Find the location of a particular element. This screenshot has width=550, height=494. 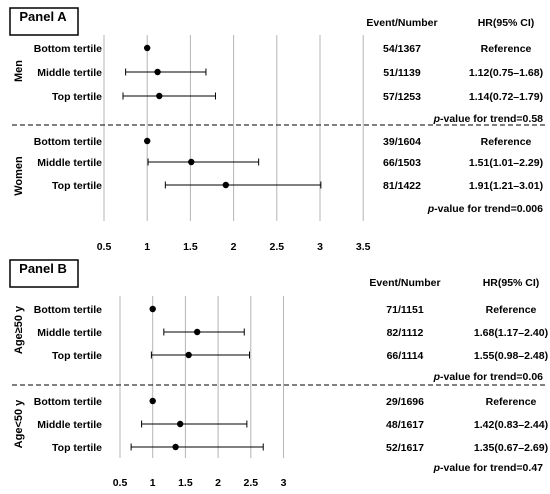

trend-p-value: p-value for trend=0.47 is located at coordinates (488, 468).